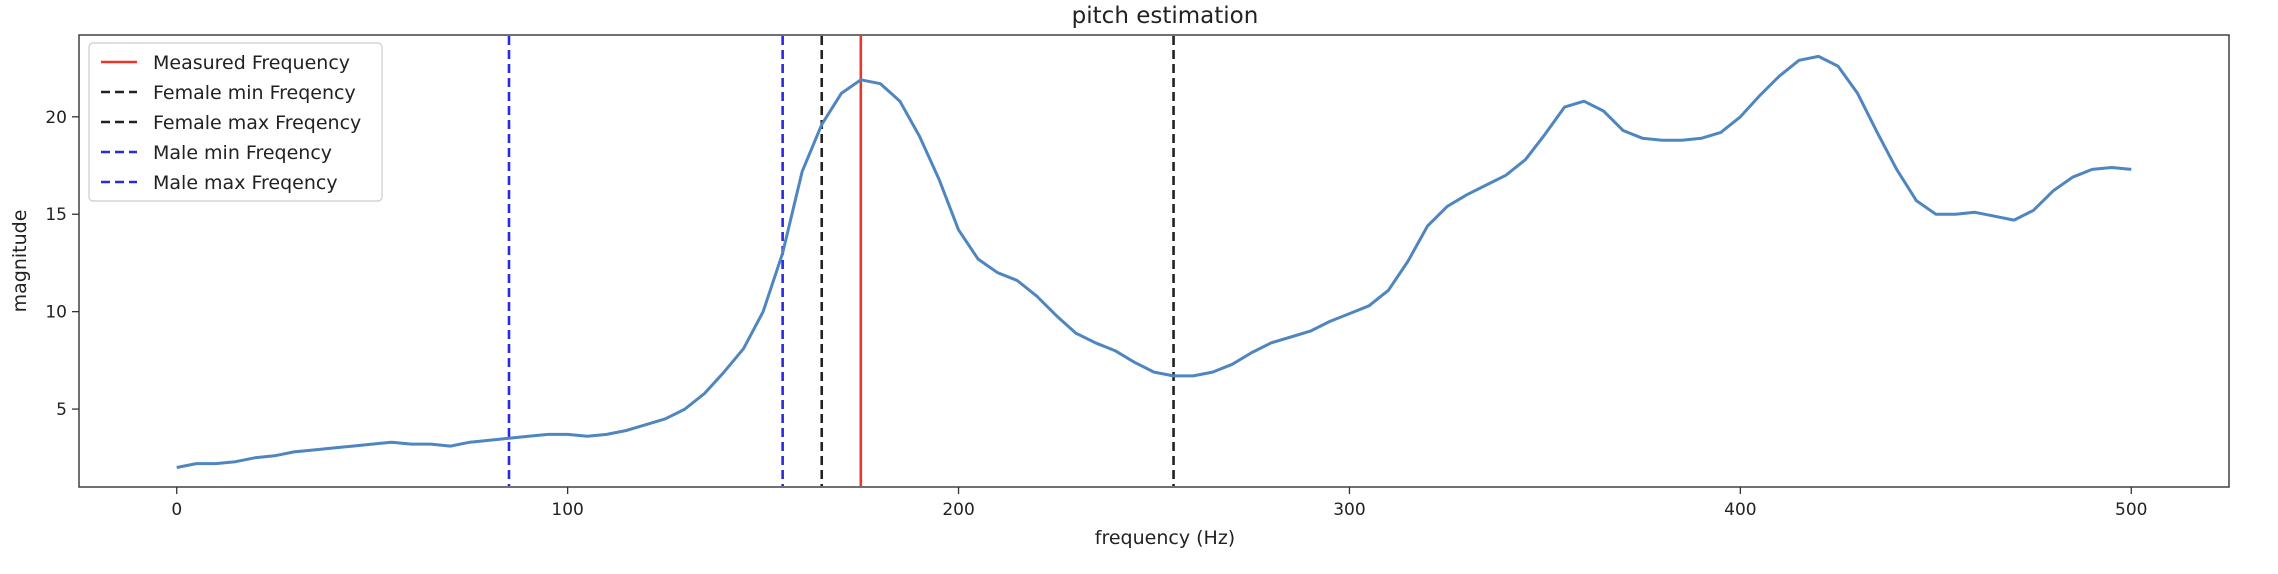 Image resolution: width=2278 pixels, height=574 pixels. I want to click on legend-label: Female min Freqency, so click(254, 93).